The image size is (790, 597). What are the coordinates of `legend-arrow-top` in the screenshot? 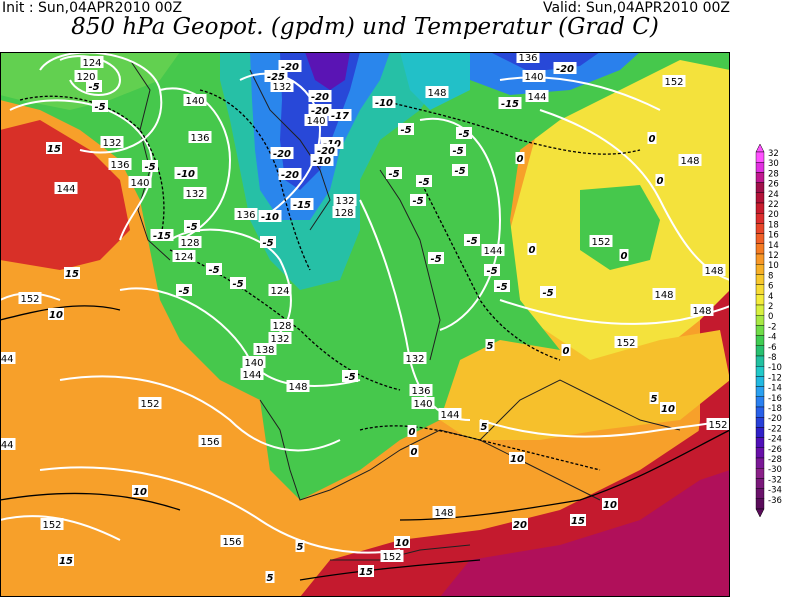 It's located at (760, 148).